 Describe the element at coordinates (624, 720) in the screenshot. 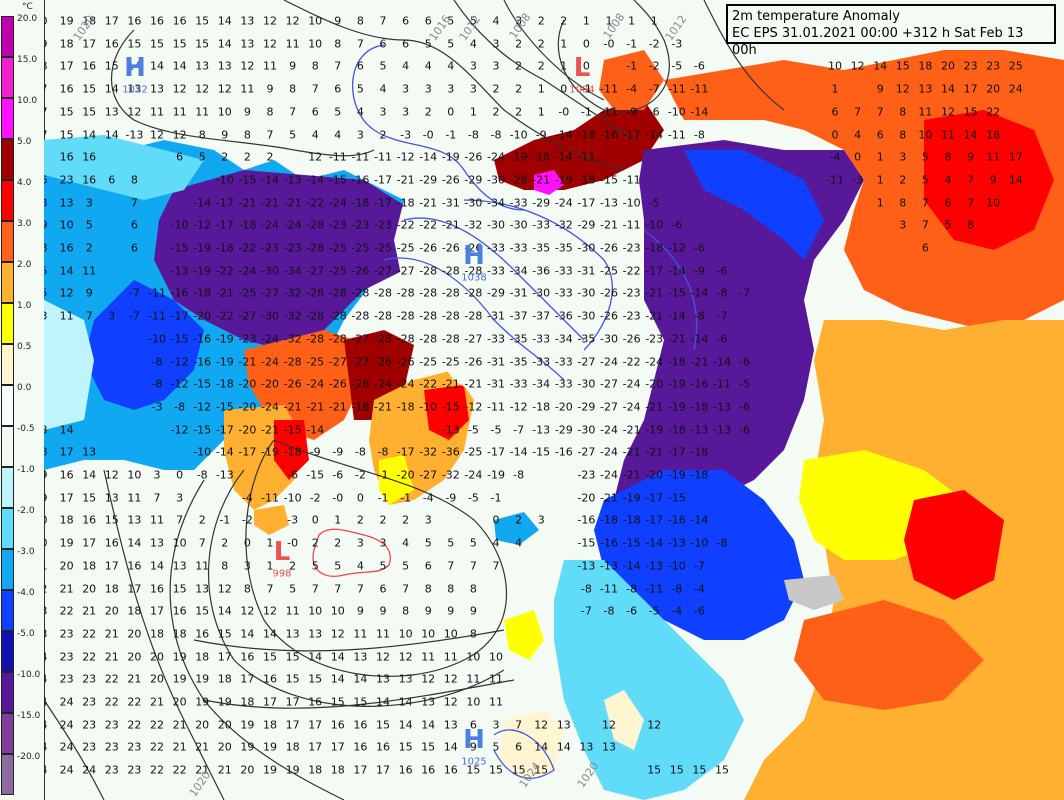

I see `italy-region` at that location.